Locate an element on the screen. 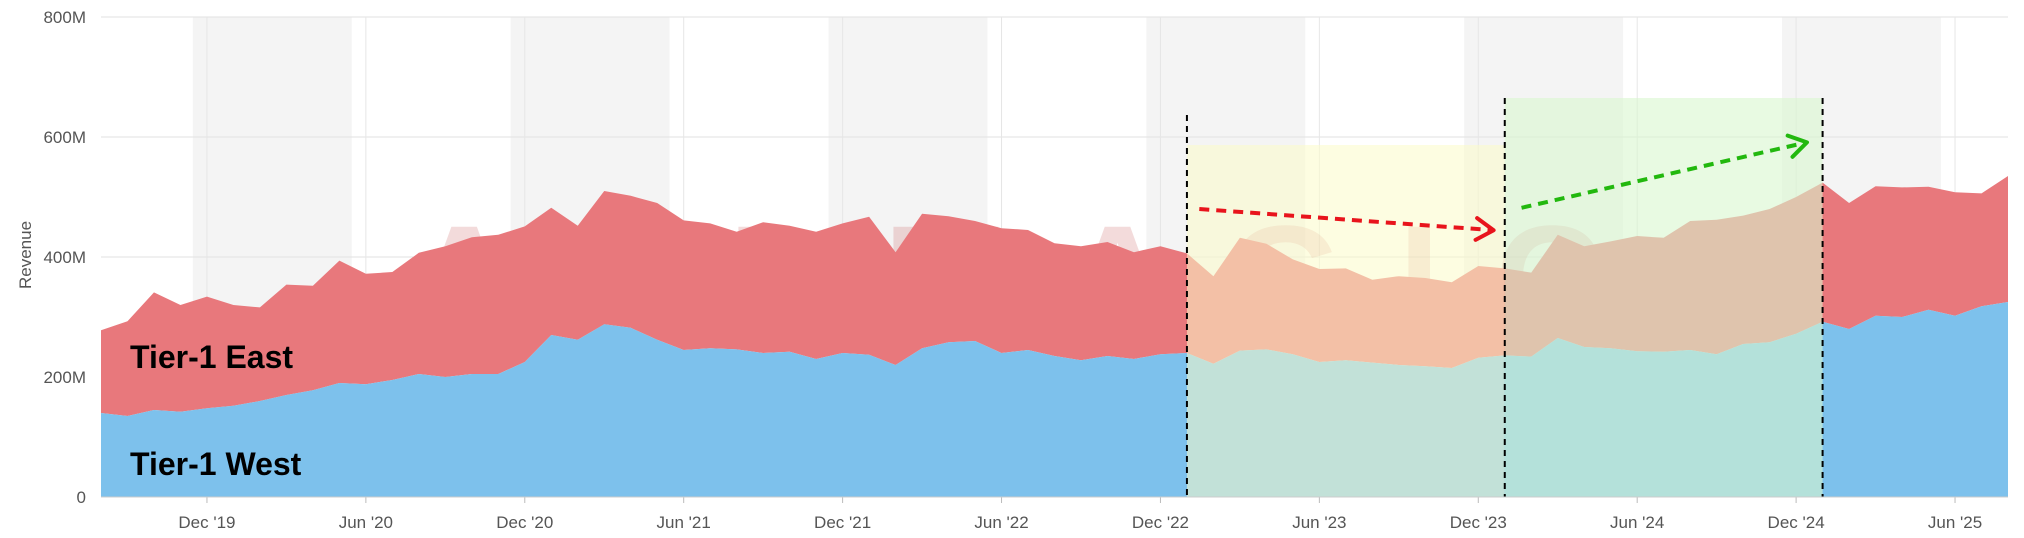  series-label-tier-1-east: Tier-1 East is located at coordinates (211, 357).